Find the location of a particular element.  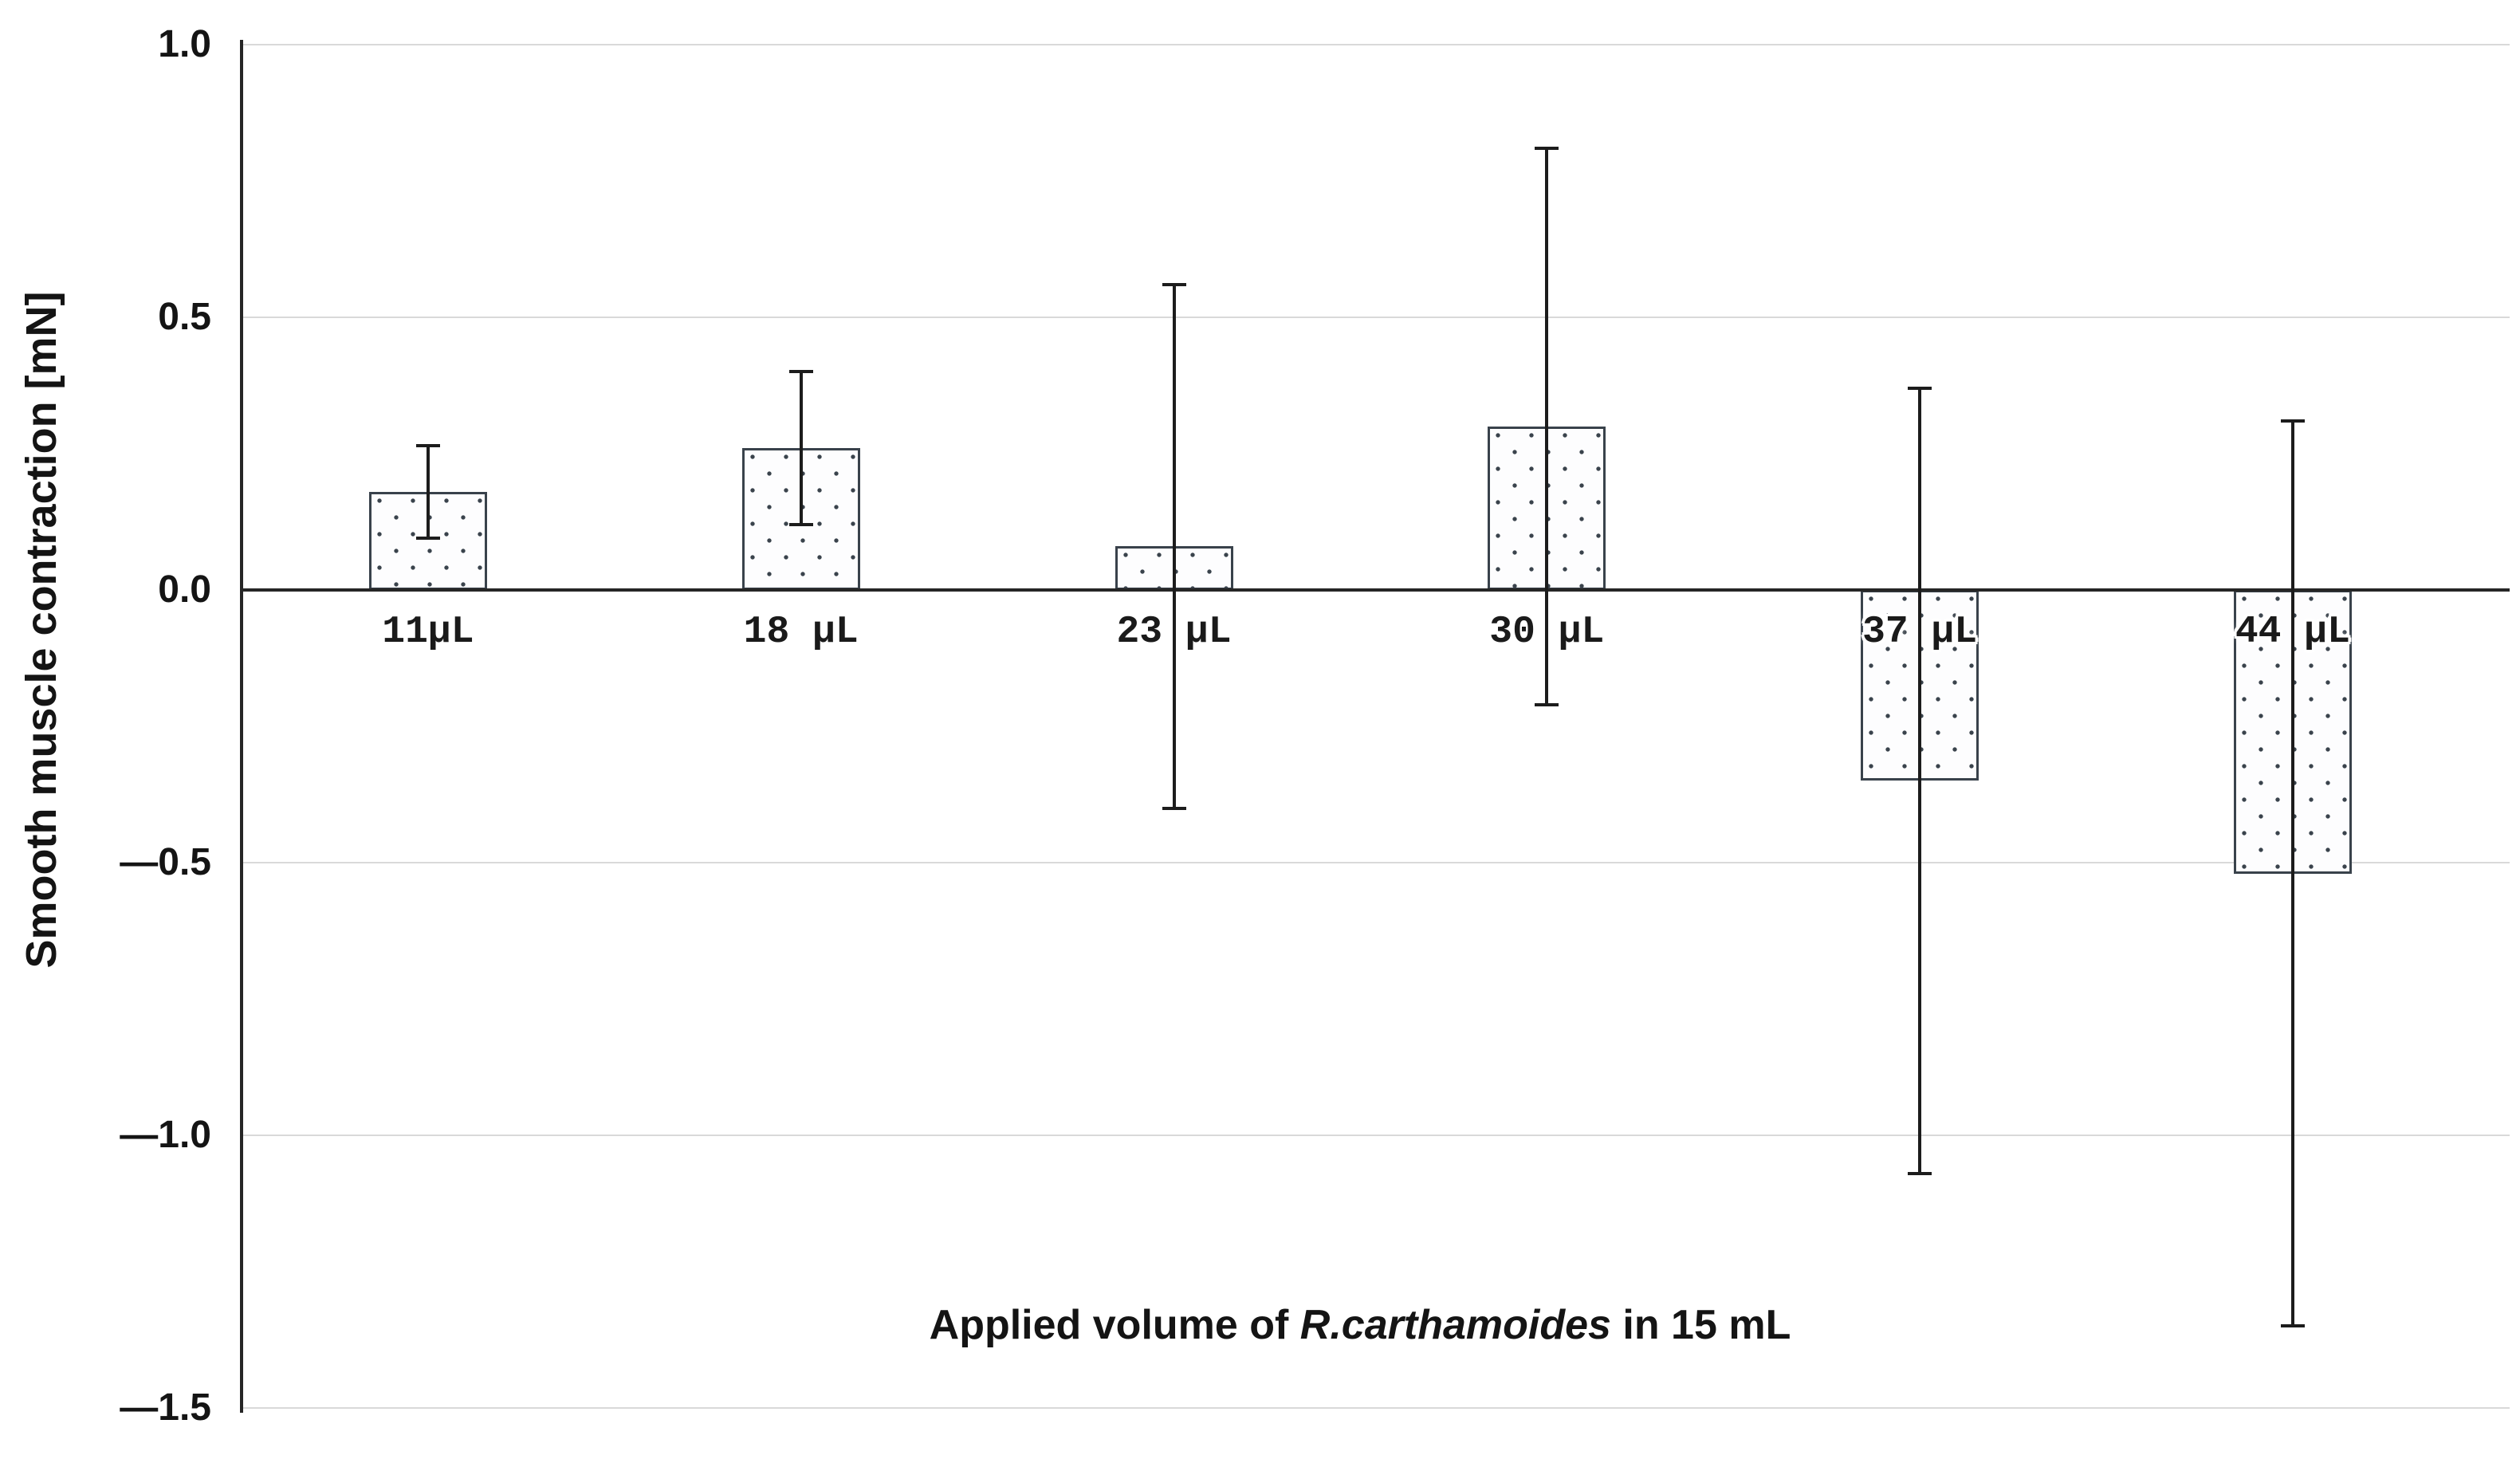

gridline-1.0 is located at coordinates (1376, 44).